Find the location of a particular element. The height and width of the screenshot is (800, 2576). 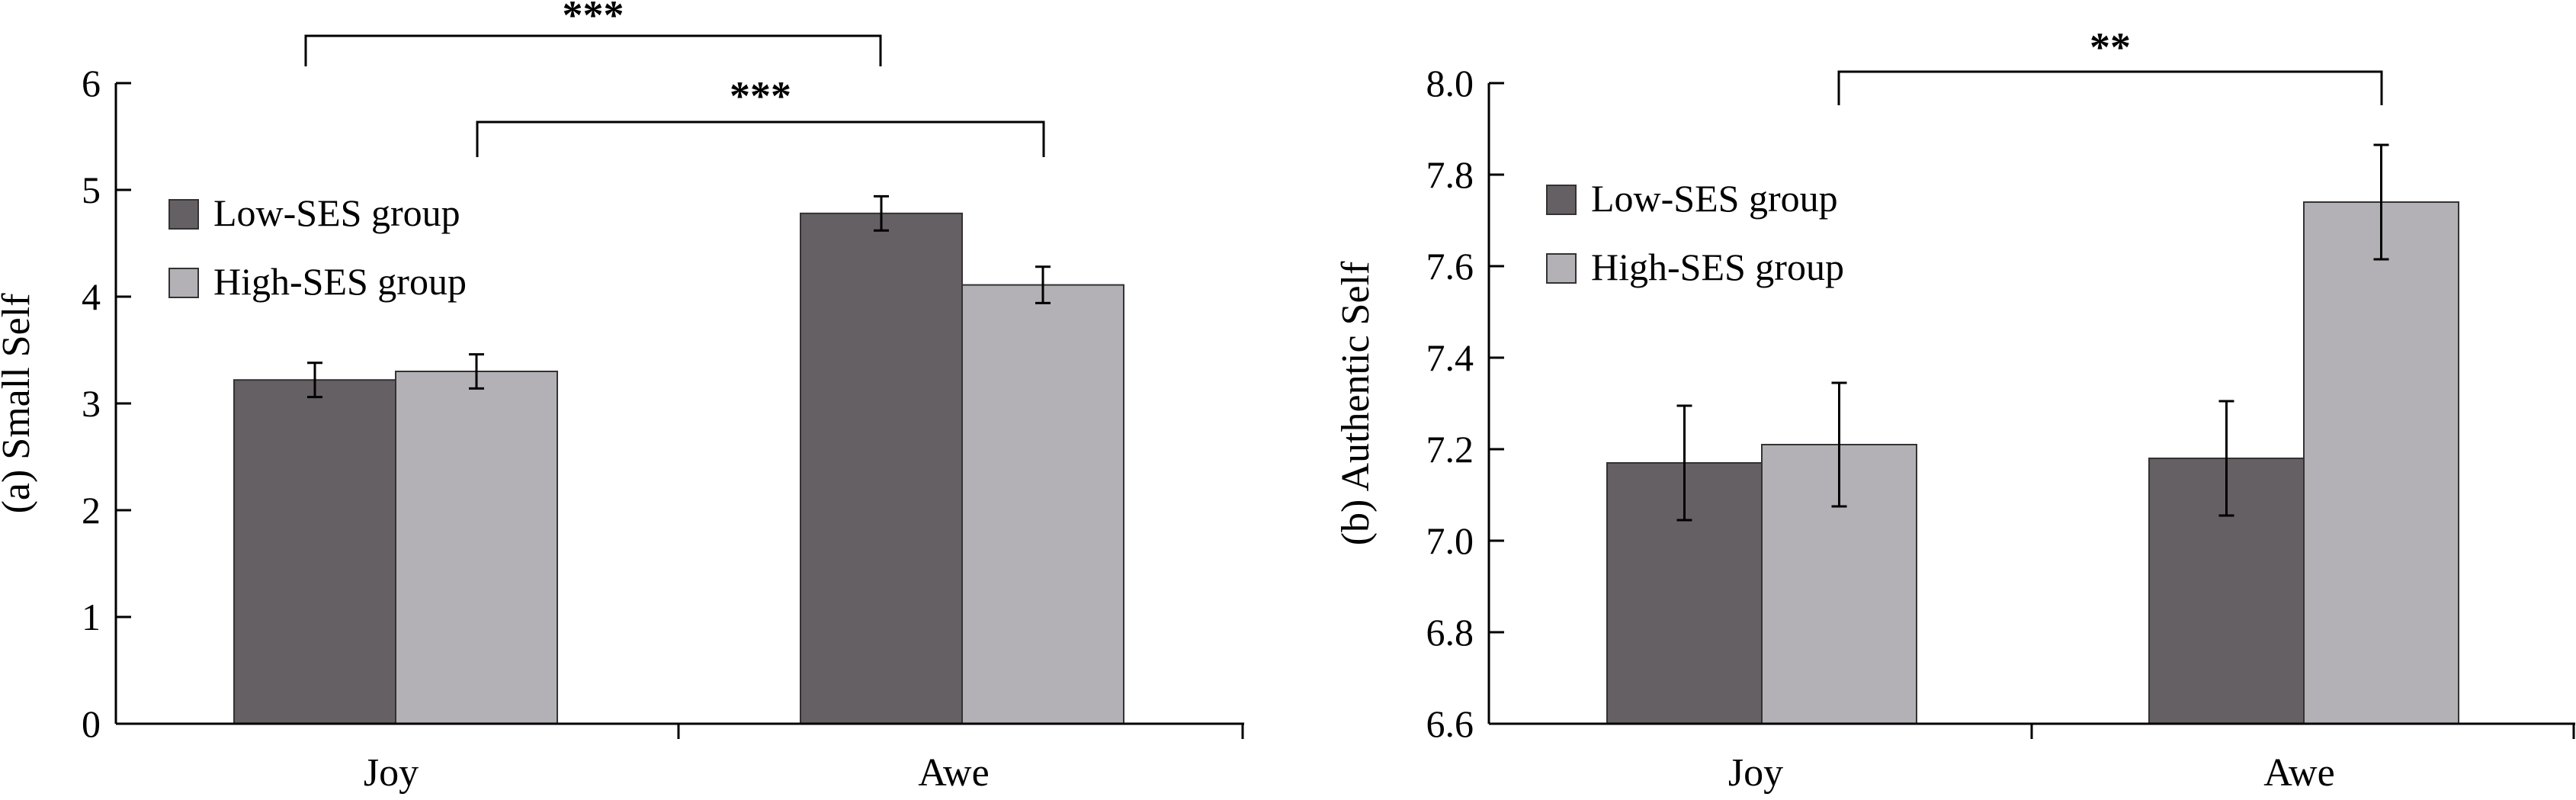

significance-label: ** is located at coordinates (2110, 47).